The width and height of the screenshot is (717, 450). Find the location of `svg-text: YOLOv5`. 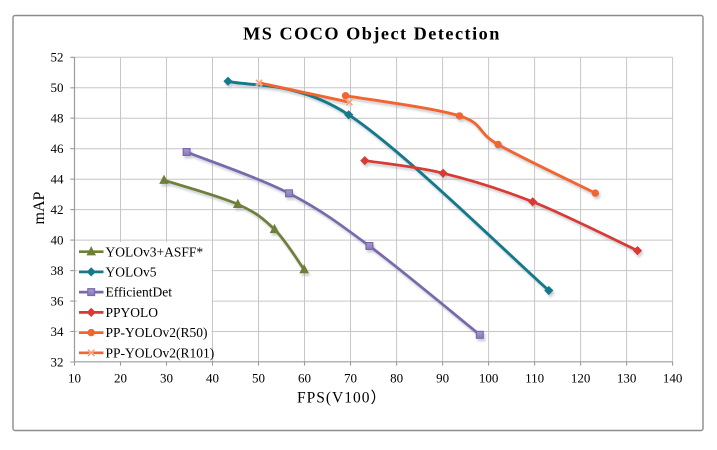

svg-text: YOLOv5 is located at coordinates (131, 272).